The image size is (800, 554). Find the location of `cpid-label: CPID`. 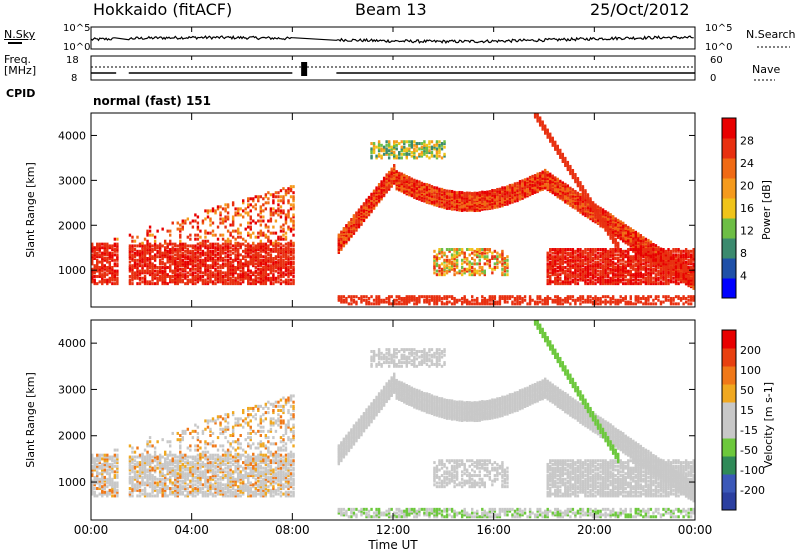

cpid-label: CPID is located at coordinates (21, 93).